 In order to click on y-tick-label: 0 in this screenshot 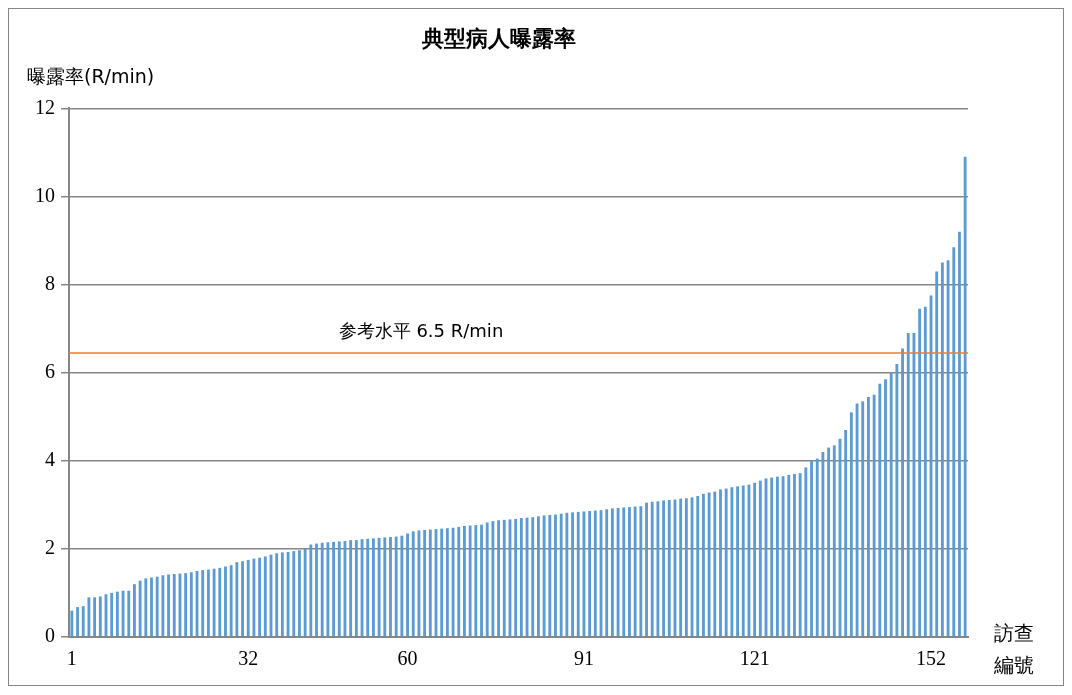, I will do `click(50, 635)`.